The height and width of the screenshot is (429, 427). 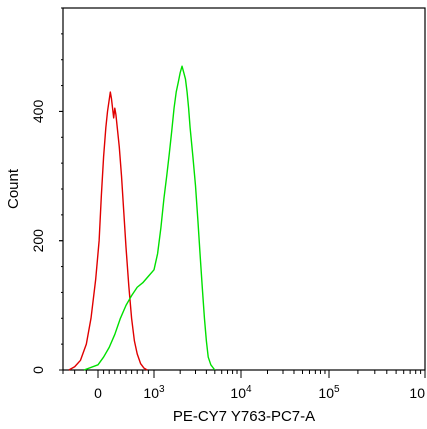 What do you see at coordinates (249, 389) in the screenshot?
I see `x-tick-label-exponent: 4` at bounding box center [249, 389].